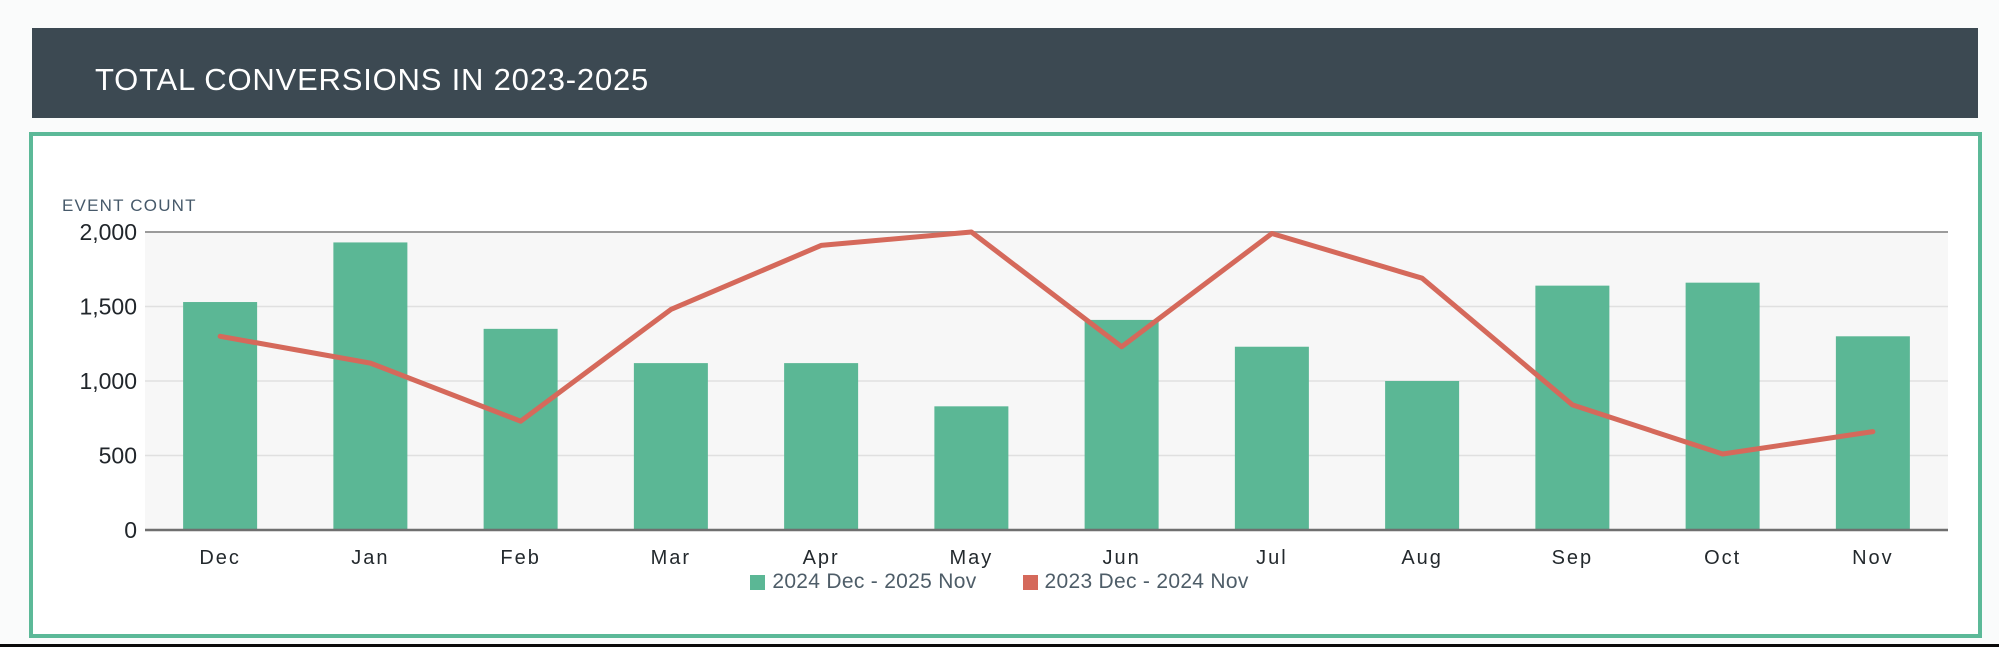  I want to click on bottom-divider, so click(999, 645).